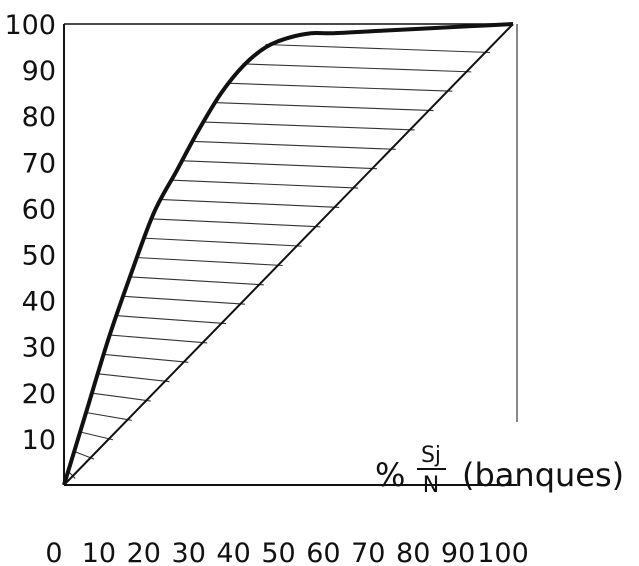 Image resolution: width=639 pixels, height=566 pixels. I want to click on y-tick-label: 70, so click(39, 163).